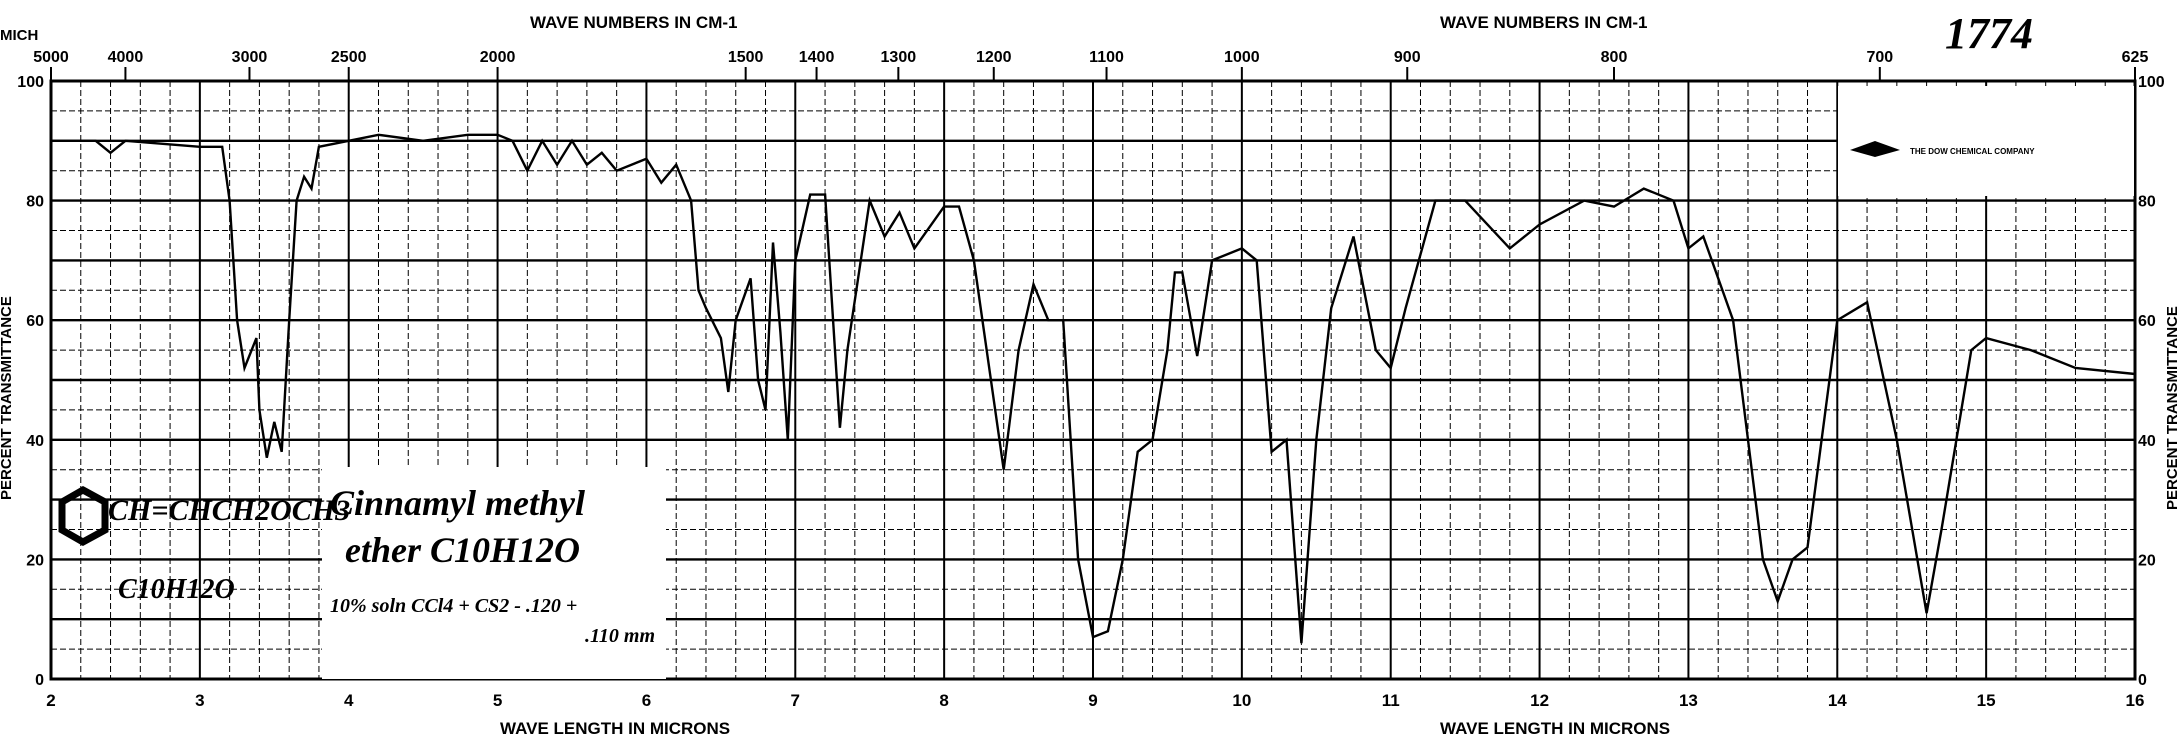 Image resolution: width=2178 pixels, height=743 pixels. I want to click on conditions-line1: 10% soln CCl4 + CS2 - .120 +, so click(453, 606).